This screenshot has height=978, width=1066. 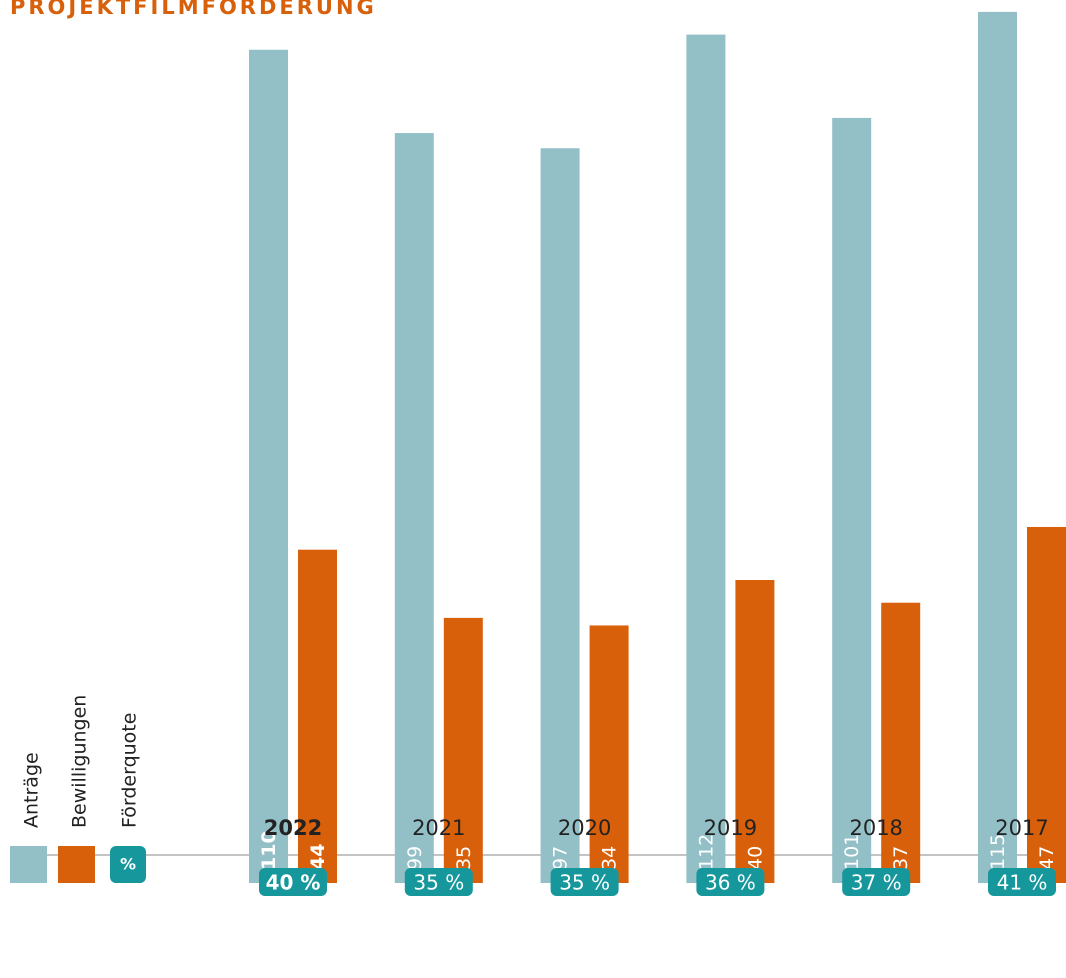 I want to click on rate-label: 37 %, so click(x=876, y=883).